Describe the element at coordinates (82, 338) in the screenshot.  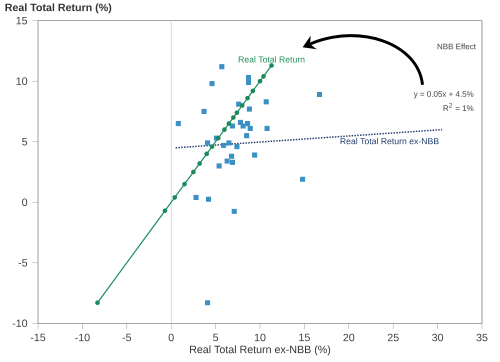
I see `x-tick-label: -10` at that location.